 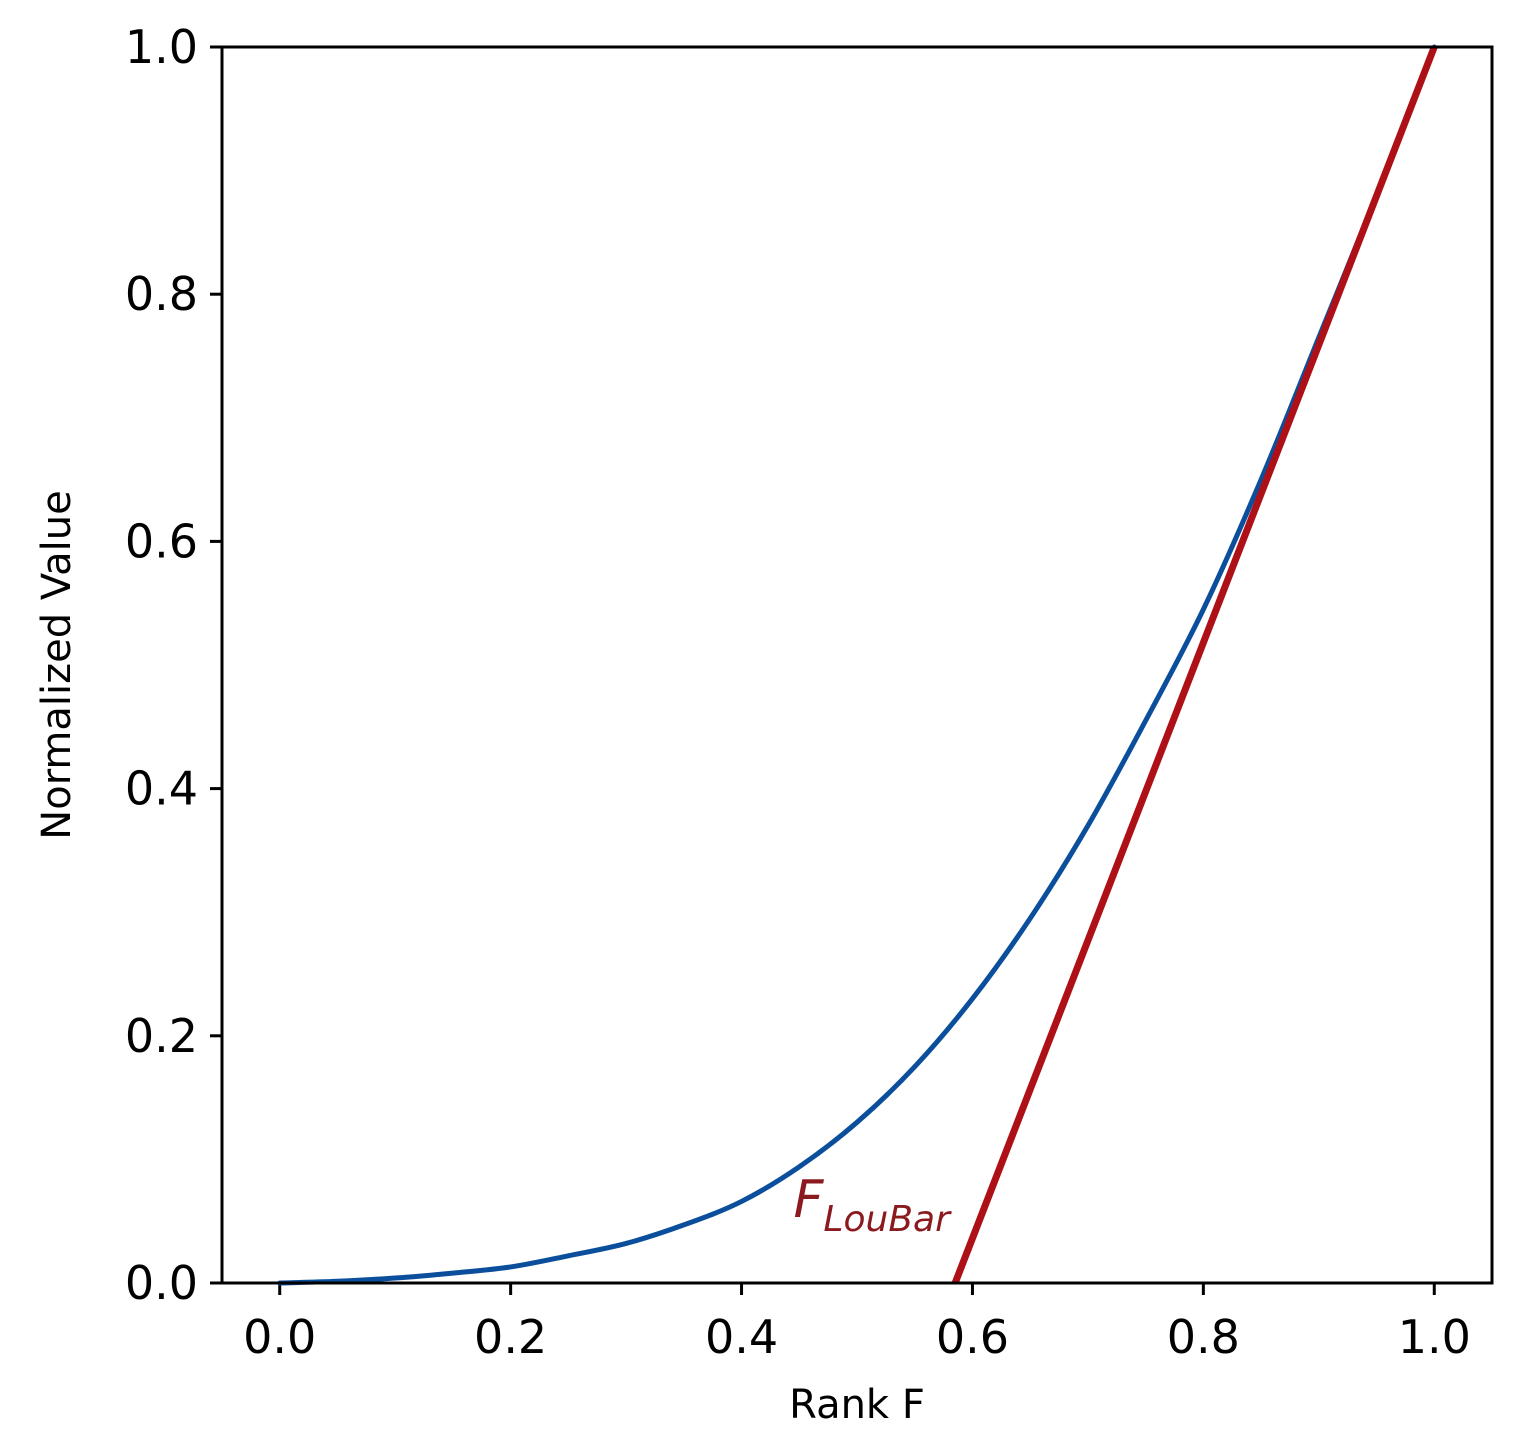 What do you see at coordinates (1203, 1337) in the screenshot?
I see `x-tick-label: 0.8` at bounding box center [1203, 1337].